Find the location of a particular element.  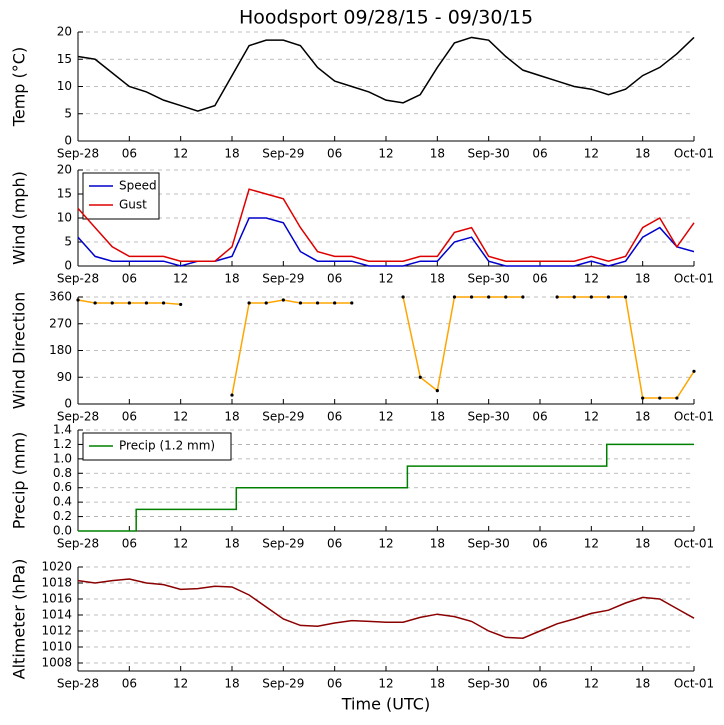

y-tick-label: 90 is located at coordinates (64, 377).